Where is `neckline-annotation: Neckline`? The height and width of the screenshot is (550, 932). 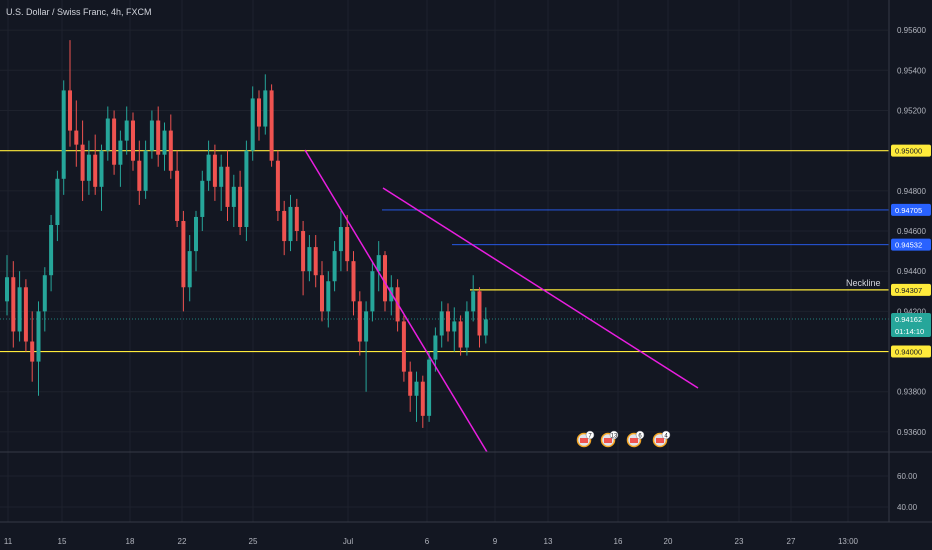
neckline-annotation: Neckline is located at coordinates (863, 283).